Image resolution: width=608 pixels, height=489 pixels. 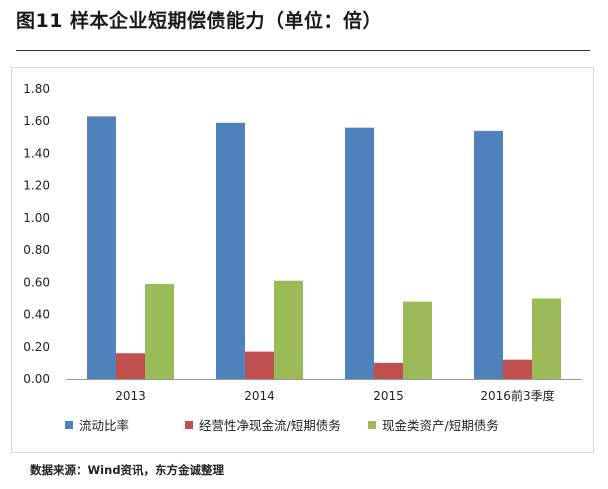 What do you see at coordinates (130, 396) in the screenshot?
I see `x-category-label: 2013` at bounding box center [130, 396].